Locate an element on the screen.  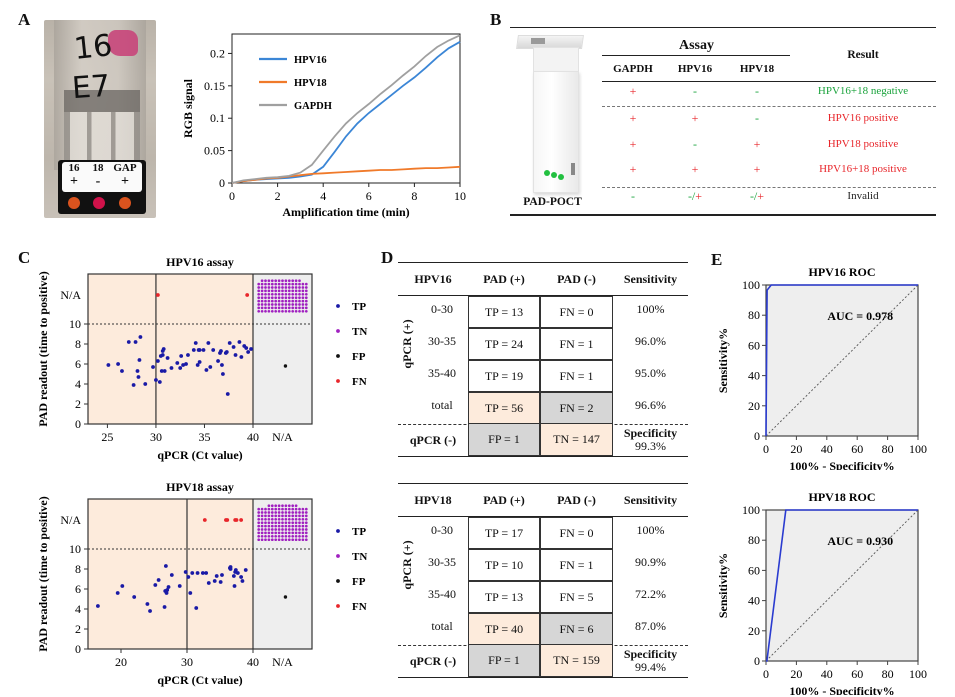
sensitivity-value: 90.9% is located at coordinates (650, 561).